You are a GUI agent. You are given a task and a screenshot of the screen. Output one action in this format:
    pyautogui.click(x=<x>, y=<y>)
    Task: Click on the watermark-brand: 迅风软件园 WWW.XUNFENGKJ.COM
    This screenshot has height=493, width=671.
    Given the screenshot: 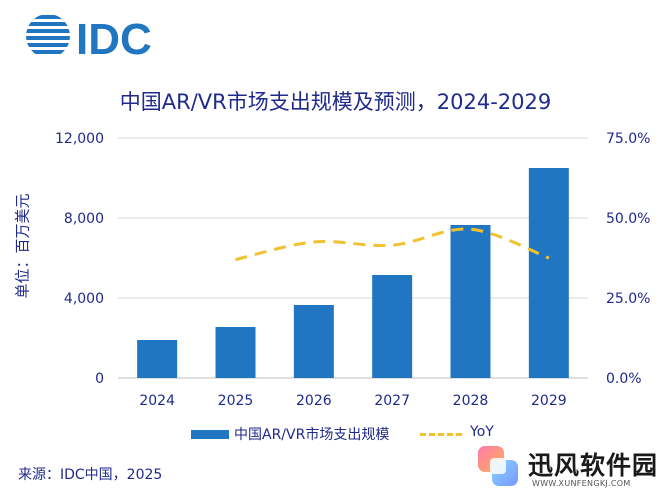 What is the action you would take?
    pyautogui.click(x=571, y=468)
    